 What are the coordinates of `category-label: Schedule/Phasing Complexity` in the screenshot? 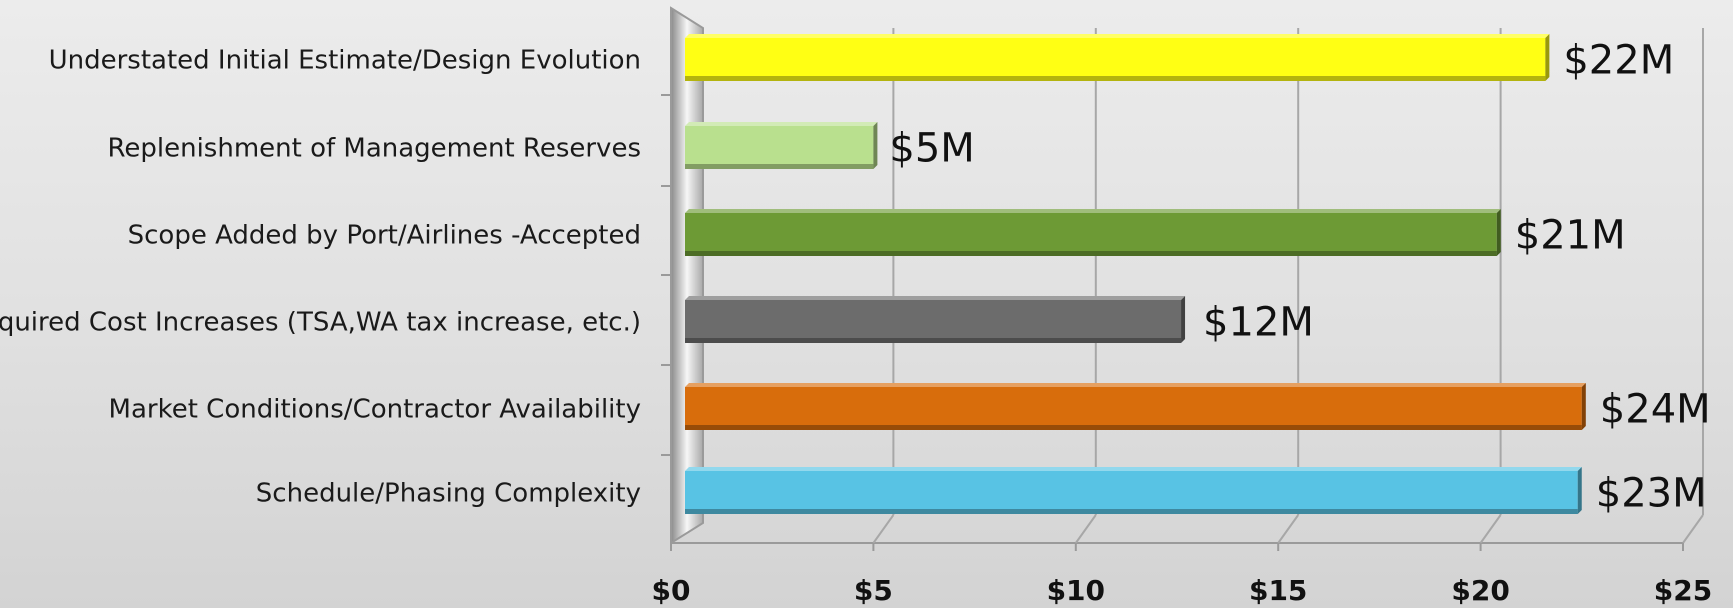 It's located at (448, 494).